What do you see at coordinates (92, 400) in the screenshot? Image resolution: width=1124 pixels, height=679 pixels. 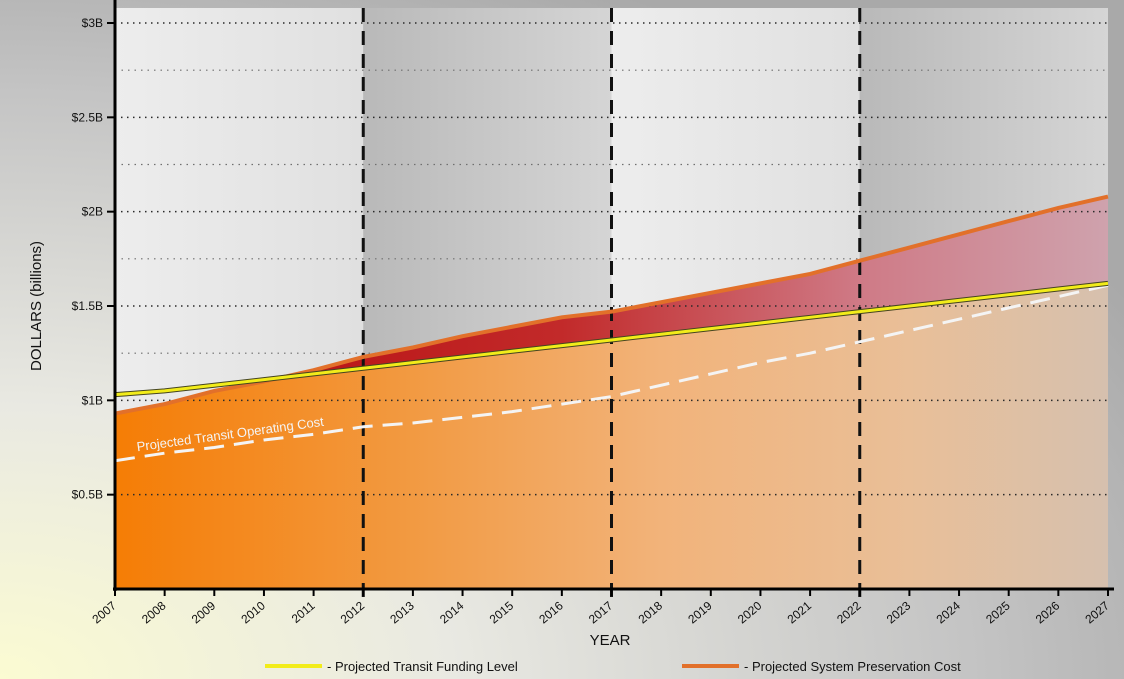 I see `y-tick-label: $1B` at bounding box center [92, 400].